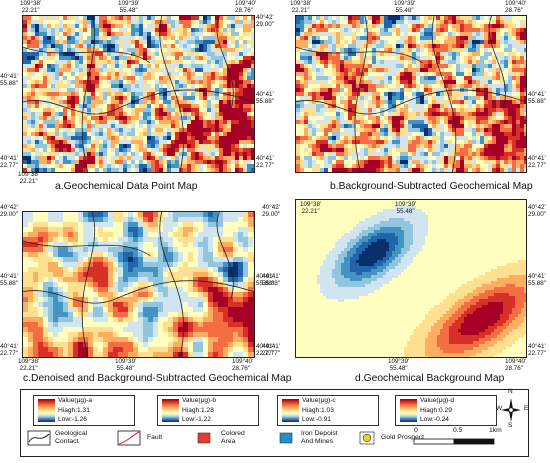 The height and width of the screenshot is (463, 550). Describe the element at coordinates (454, 441) in the screenshot. I see `scale-bar` at that location.